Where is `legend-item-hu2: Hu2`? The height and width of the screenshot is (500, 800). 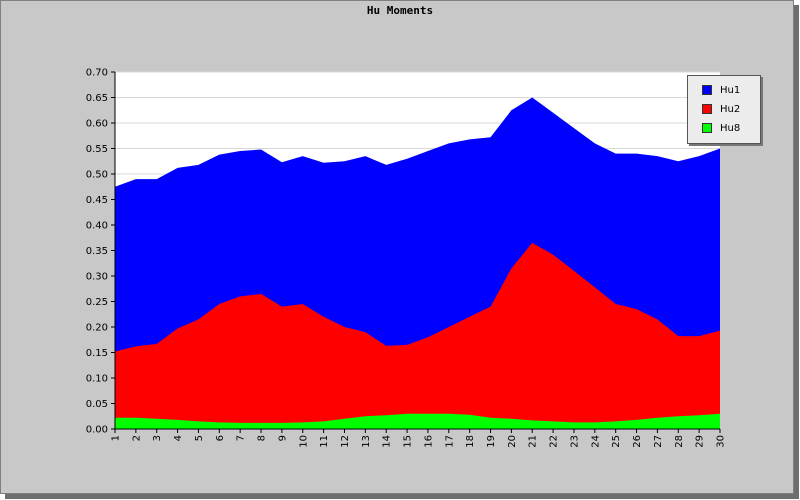
legend-item-hu2: Hu2 is located at coordinates (721, 109).